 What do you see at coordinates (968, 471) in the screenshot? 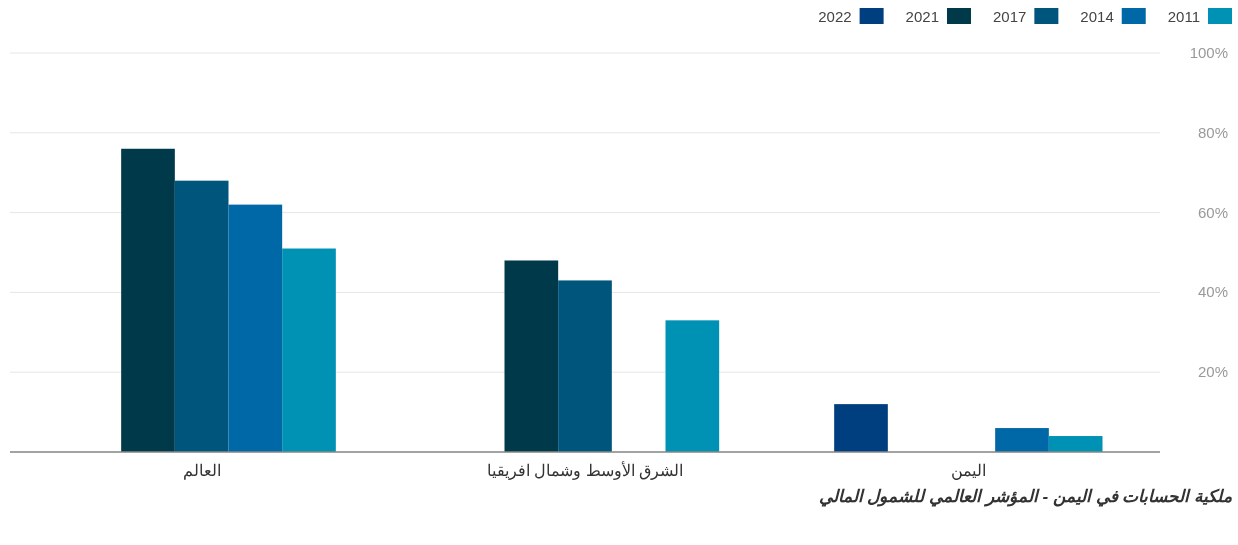
I see `x-tick-label: اليمن` at bounding box center [968, 471].